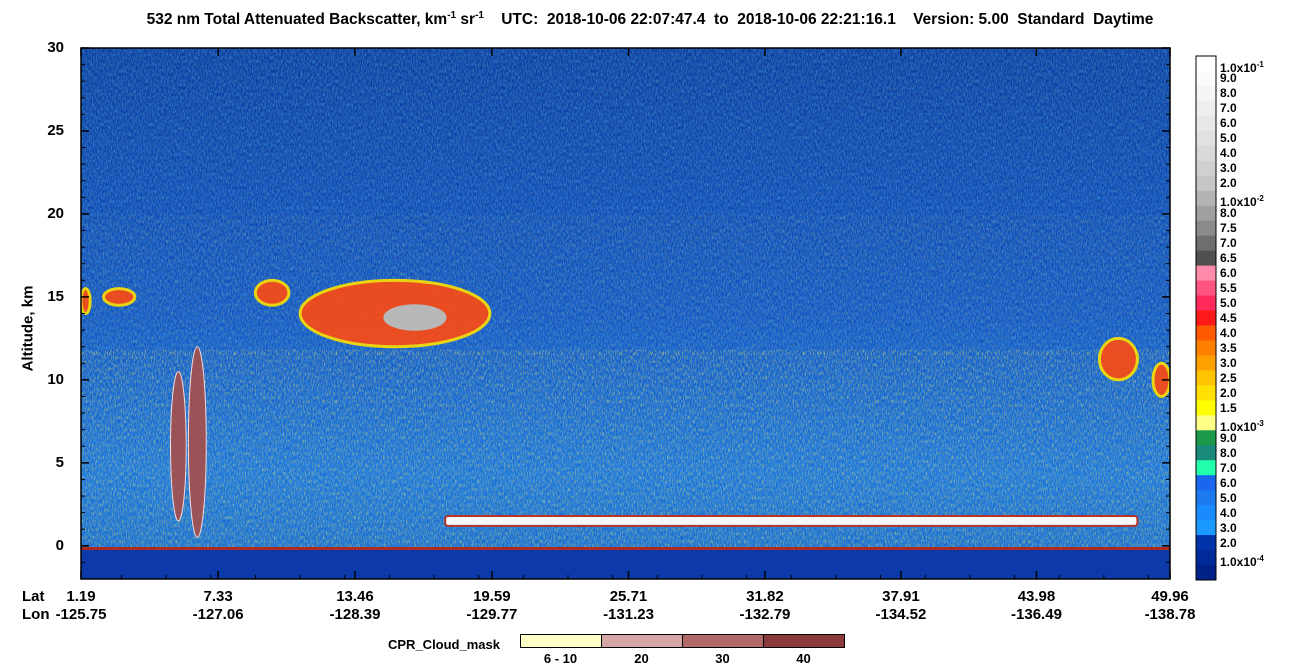 This screenshot has height=667, width=1300. What do you see at coordinates (1170, 614) in the screenshot?
I see `x-tick-label-lon: -138.78` at bounding box center [1170, 614].